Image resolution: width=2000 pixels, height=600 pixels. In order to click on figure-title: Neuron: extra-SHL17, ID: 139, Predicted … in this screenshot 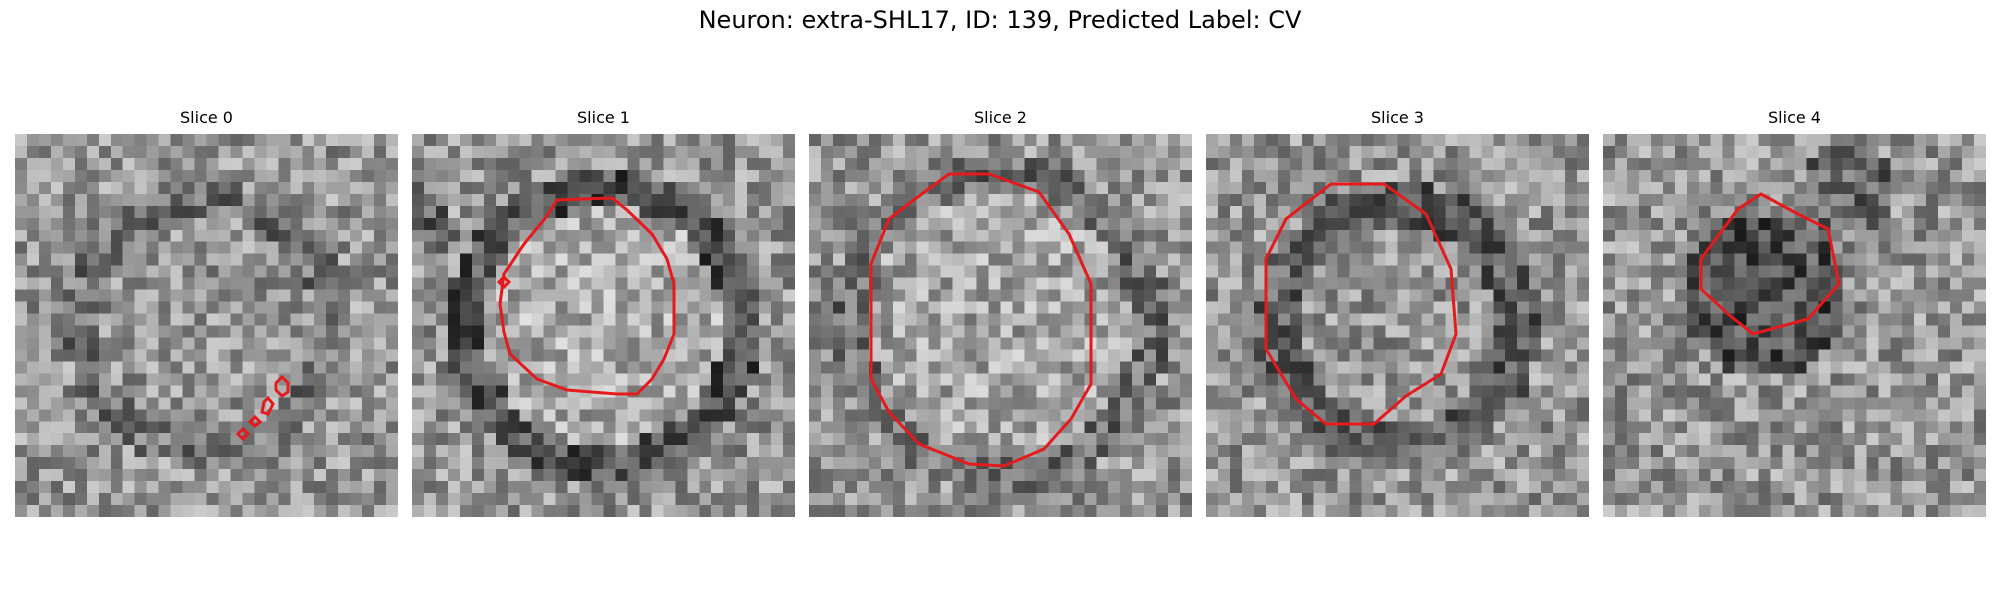, I will do `click(1000, 20)`.